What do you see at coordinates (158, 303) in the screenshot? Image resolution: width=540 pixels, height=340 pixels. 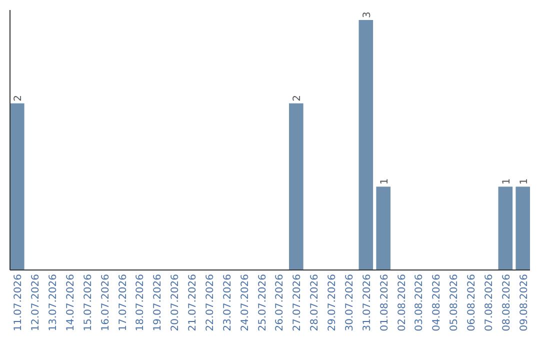 I see `x-tick-label: 19.07.2026` at bounding box center [158, 303].